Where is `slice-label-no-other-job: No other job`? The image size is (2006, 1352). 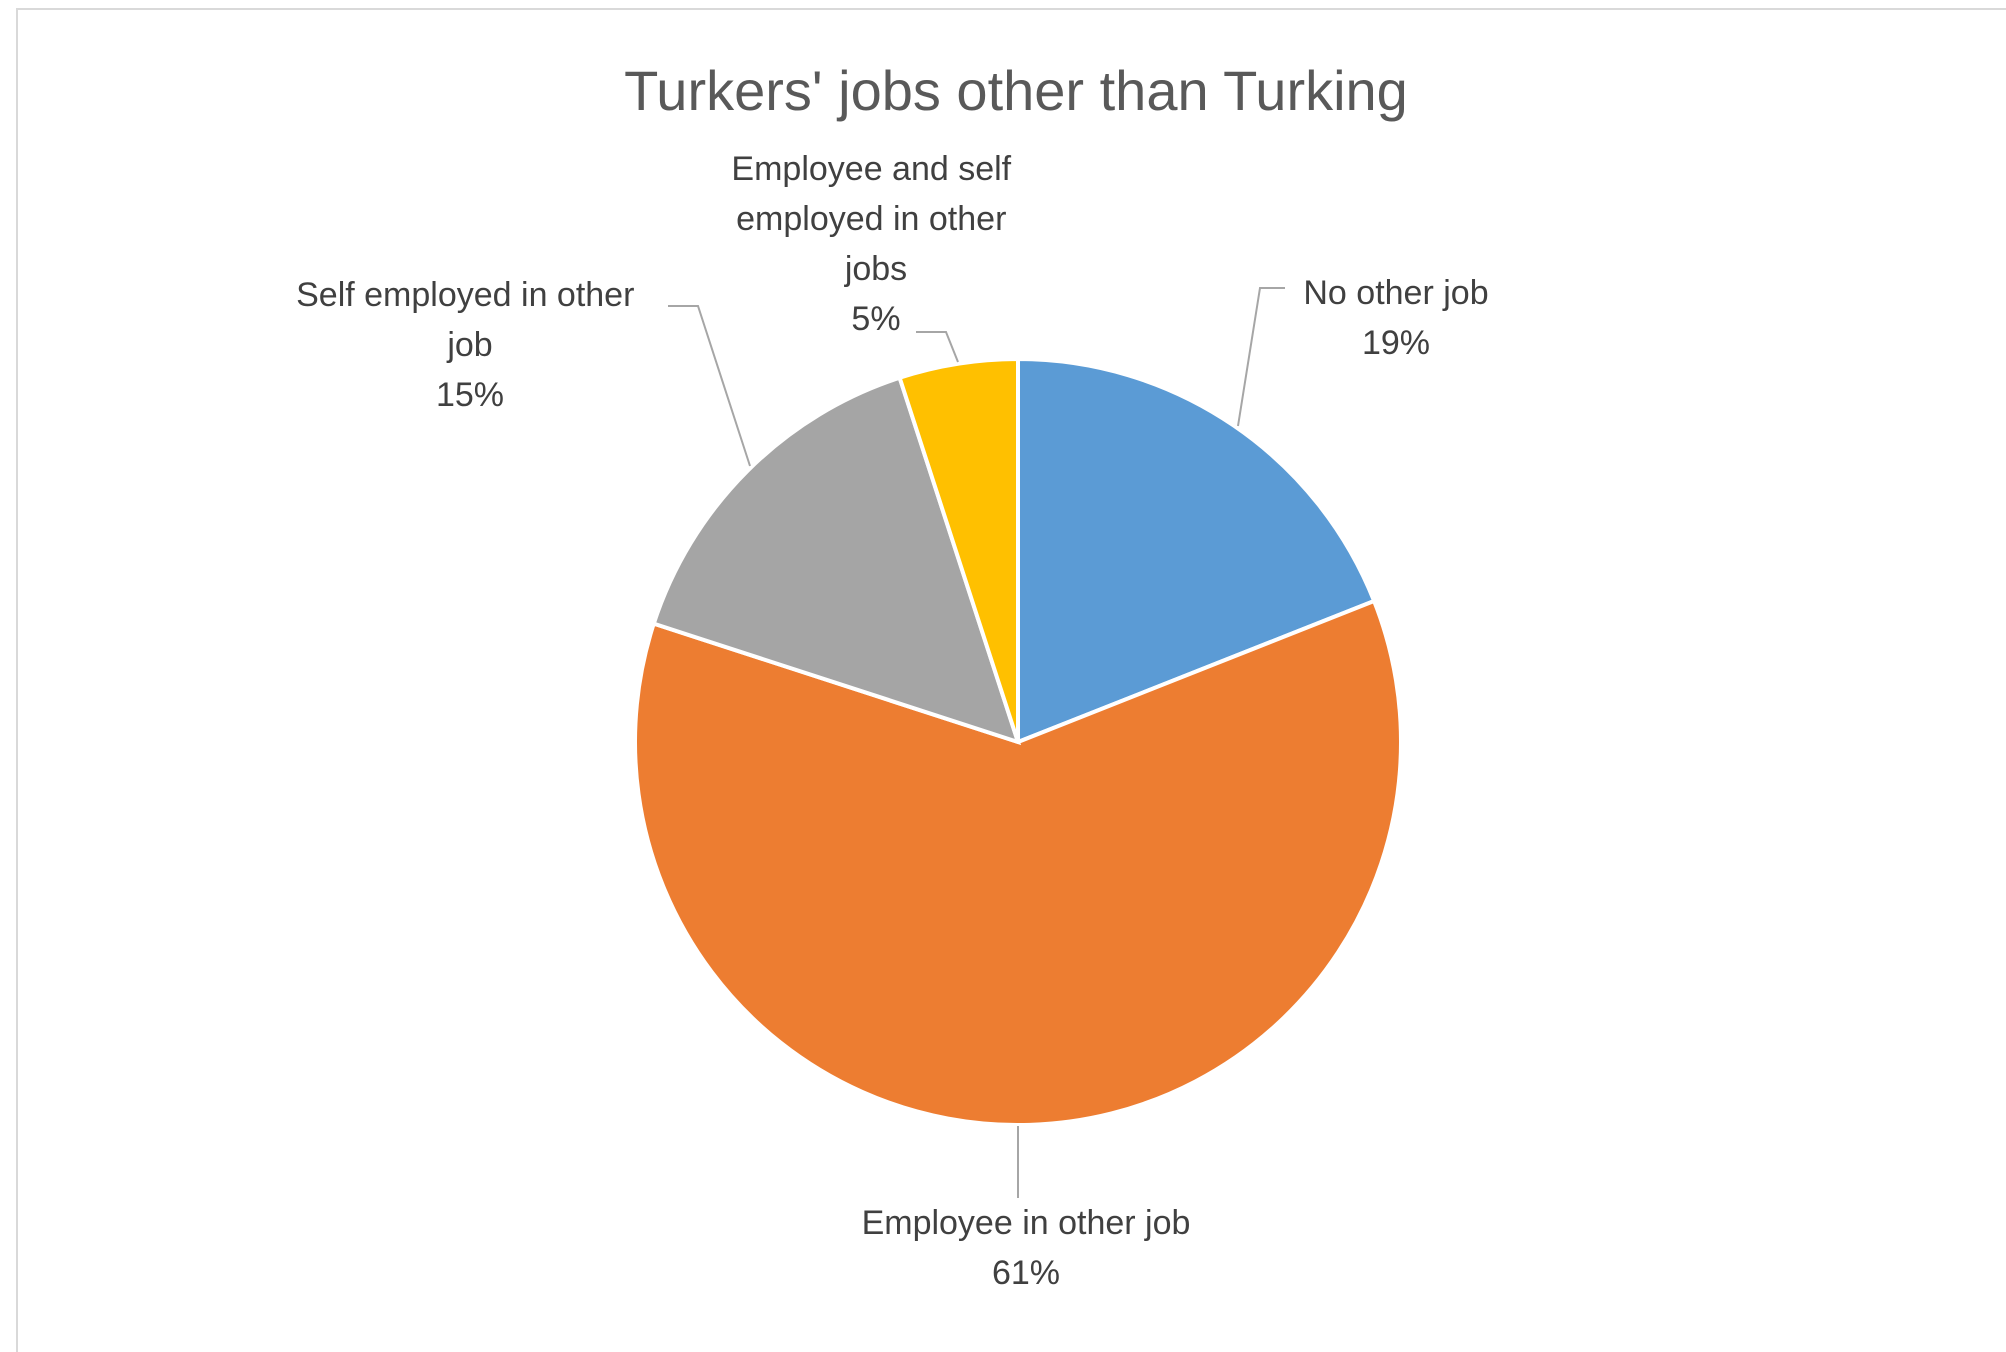 slice-label-no-other-job: No other job is located at coordinates (1395, 293).